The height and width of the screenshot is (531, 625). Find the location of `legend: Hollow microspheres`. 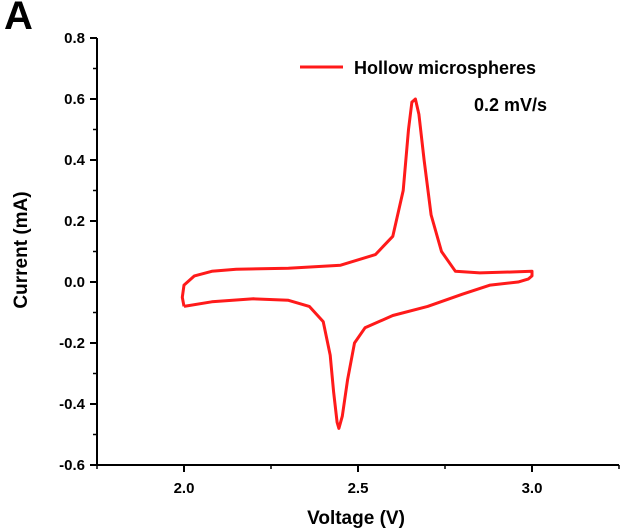

legend: Hollow microspheres is located at coordinates (418, 68).